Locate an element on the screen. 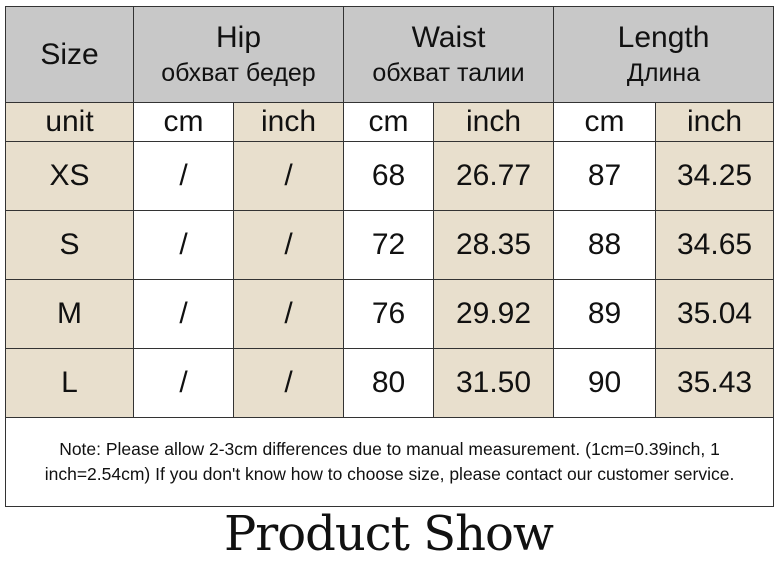 The height and width of the screenshot is (570, 777). table-cell: 88 is located at coordinates (605, 245).